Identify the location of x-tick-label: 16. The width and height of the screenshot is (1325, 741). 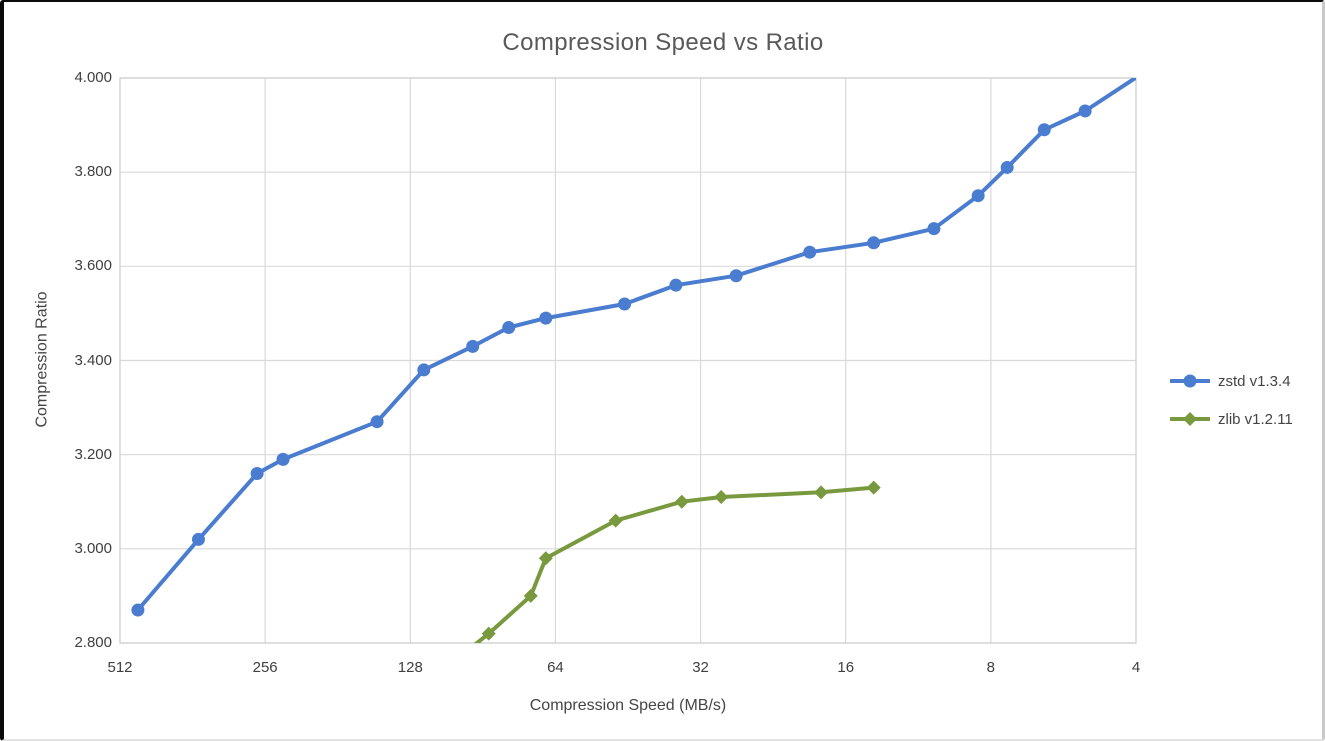
(846, 667).